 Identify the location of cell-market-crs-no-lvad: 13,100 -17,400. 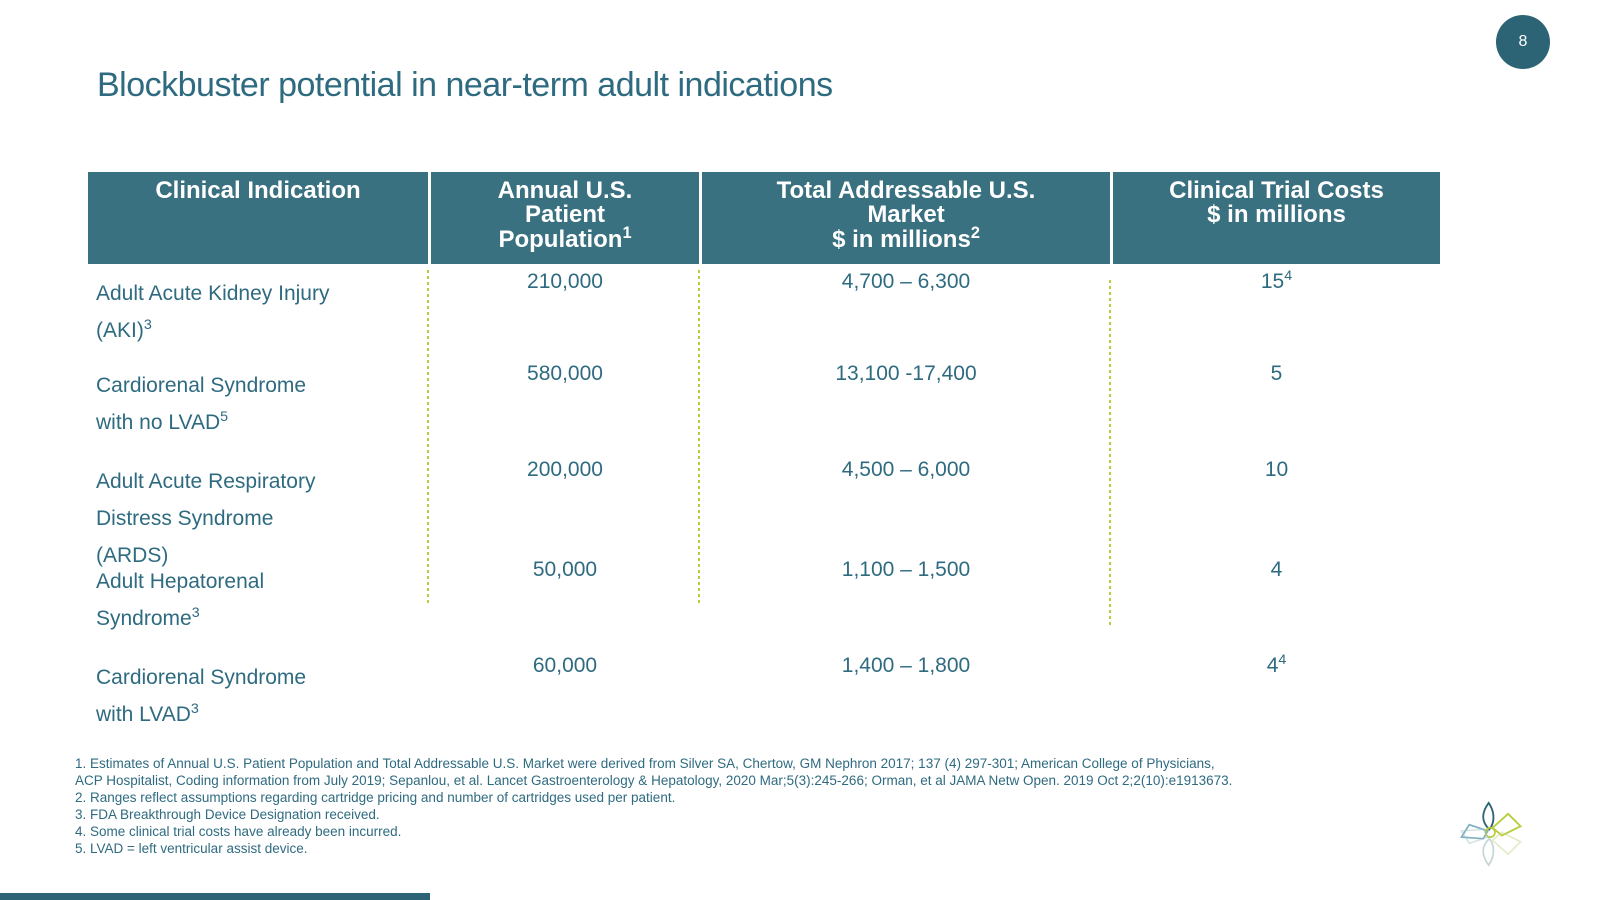
(906, 373).